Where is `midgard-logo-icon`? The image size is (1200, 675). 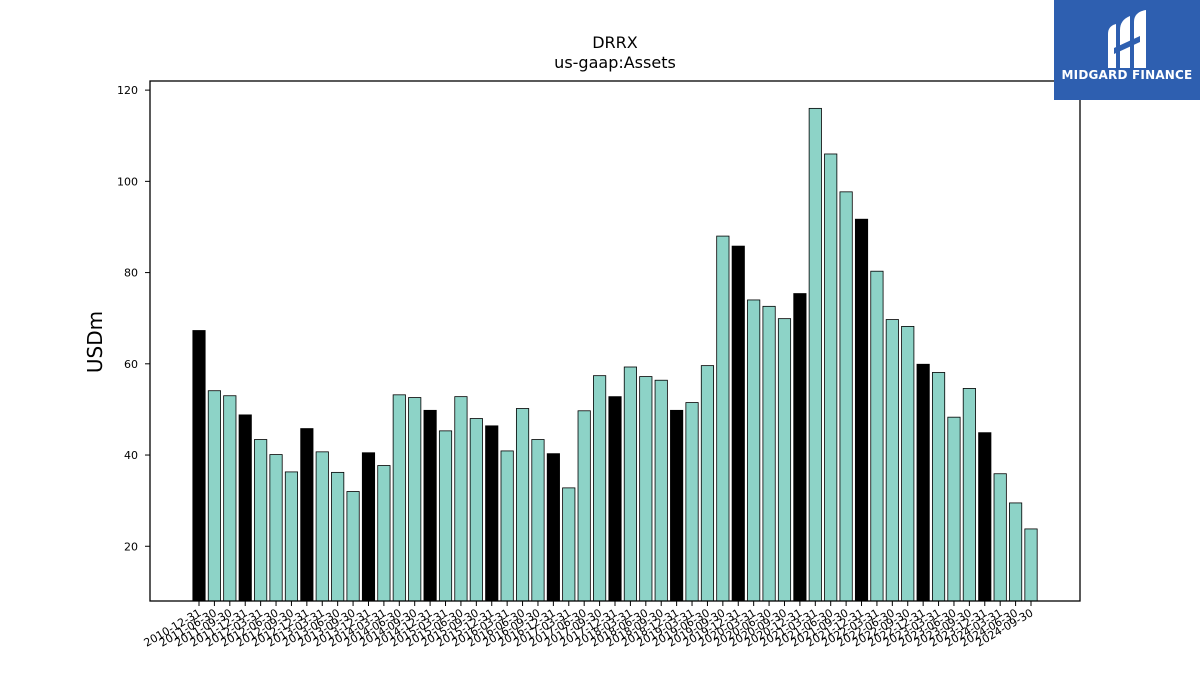
midgard-logo-icon is located at coordinates (1127, 39).